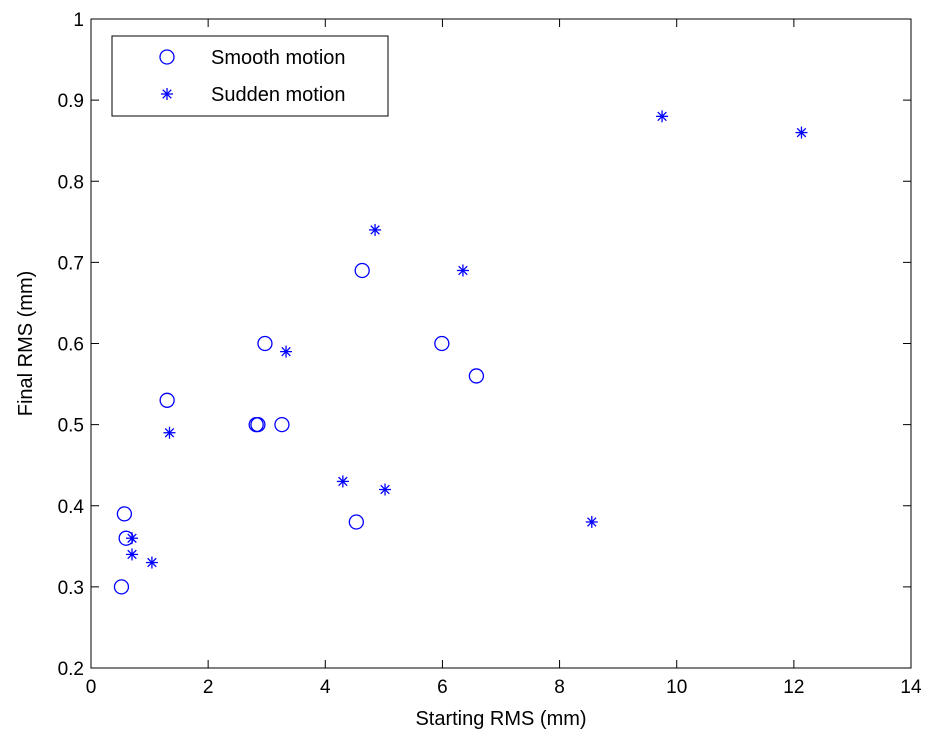 This screenshot has width=931, height=738. Describe the element at coordinates (911, 687) in the screenshot. I see `x-tick-label: 14` at that location.